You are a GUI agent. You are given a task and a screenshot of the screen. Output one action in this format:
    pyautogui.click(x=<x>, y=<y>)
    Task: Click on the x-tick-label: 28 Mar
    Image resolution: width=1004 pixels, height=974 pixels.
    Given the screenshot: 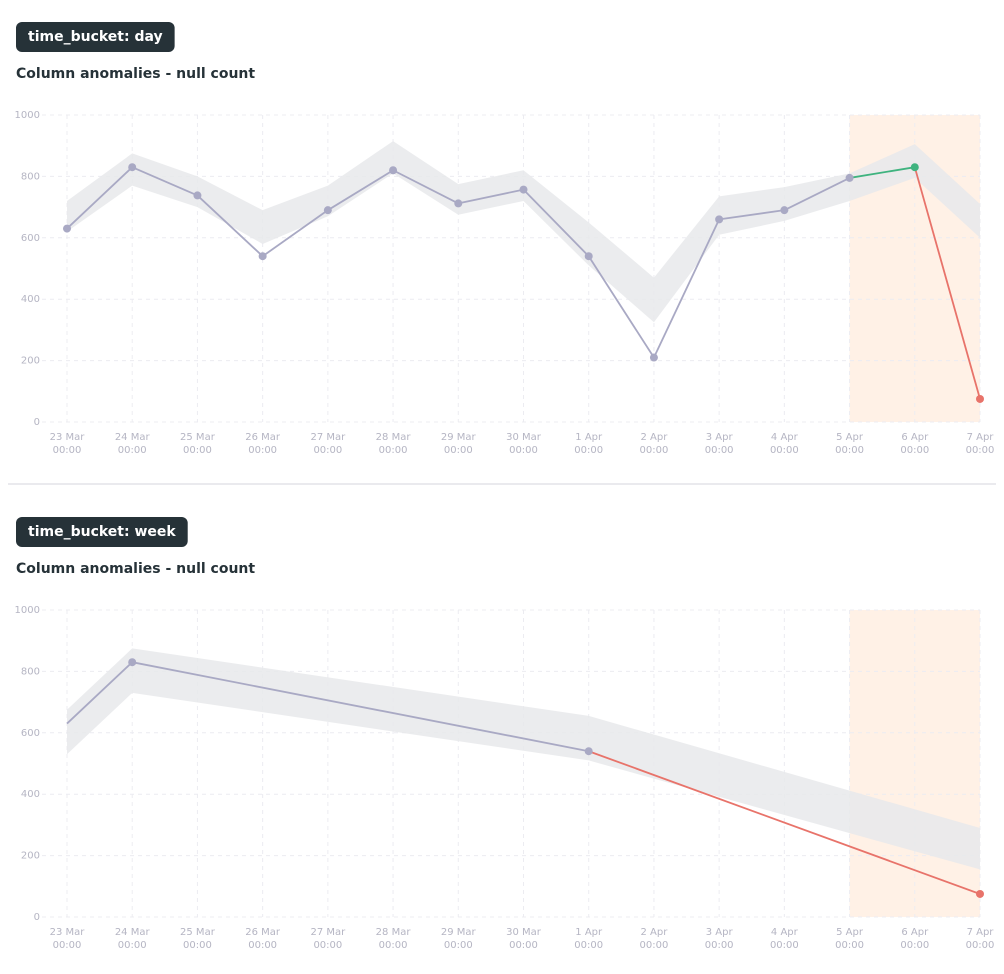 What is the action you would take?
    pyautogui.click(x=394, y=437)
    